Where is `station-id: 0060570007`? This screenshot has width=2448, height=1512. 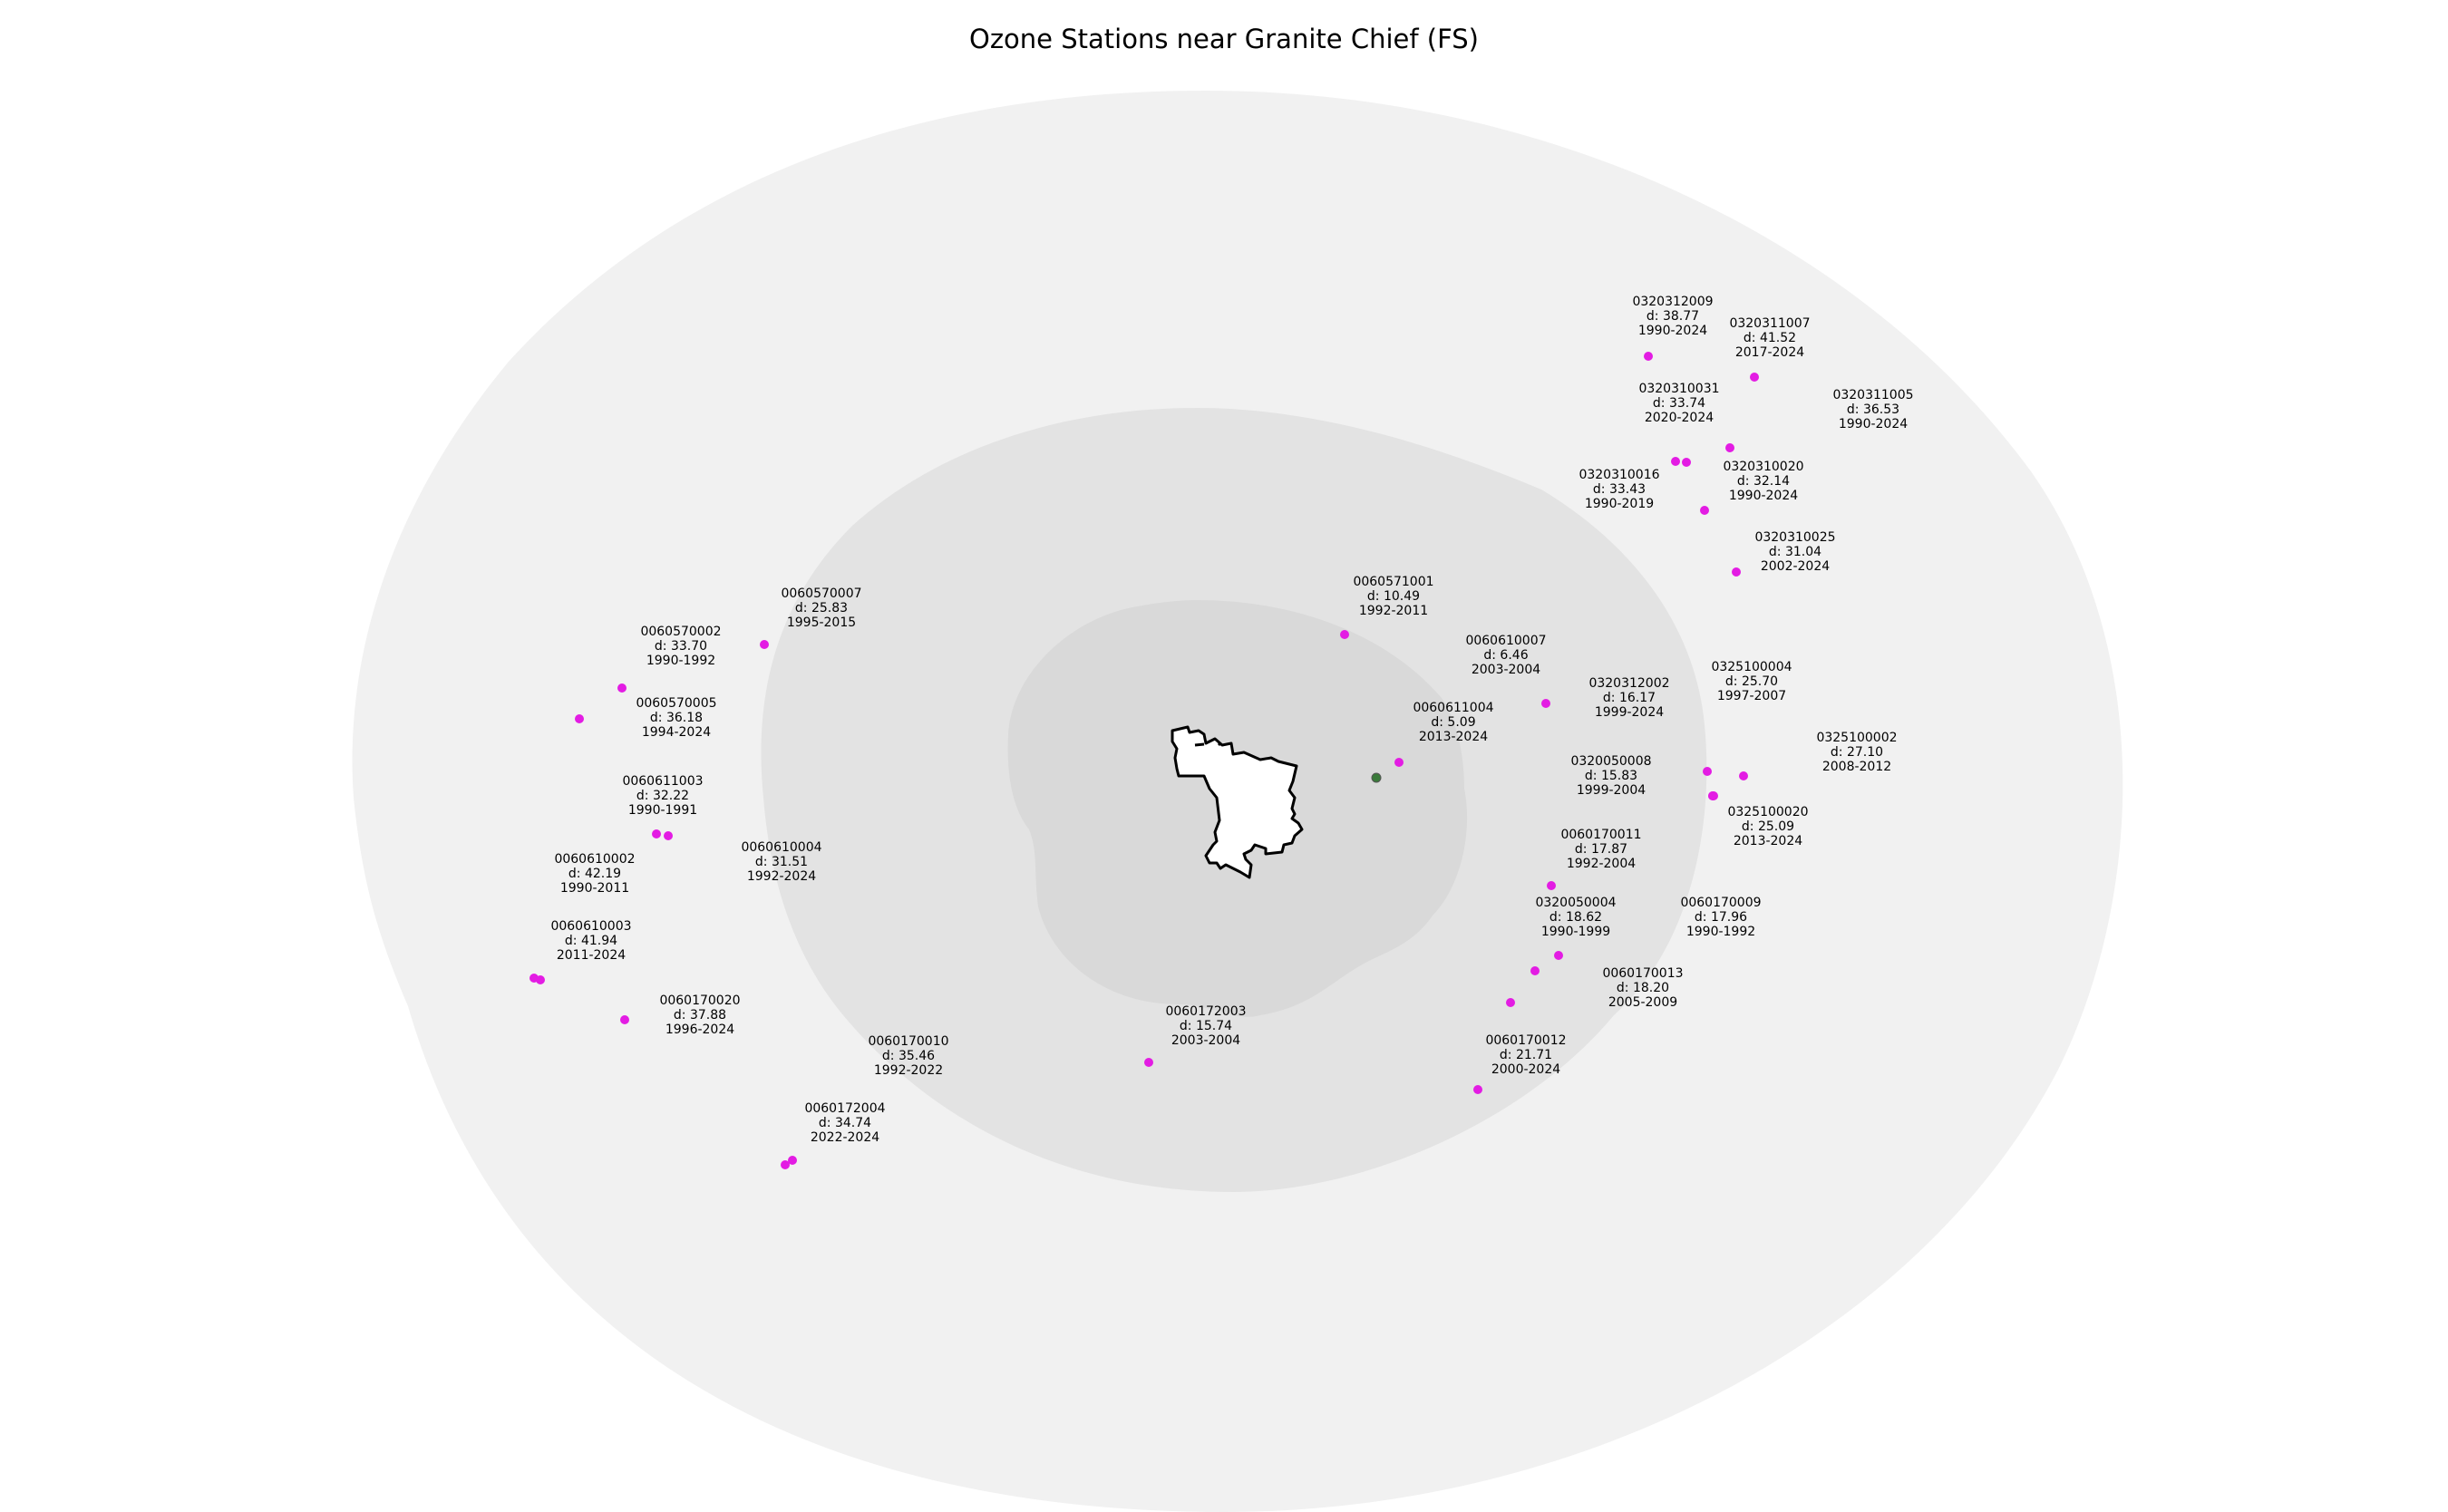
station-id: 0060570007 is located at coordinates (821, 593).